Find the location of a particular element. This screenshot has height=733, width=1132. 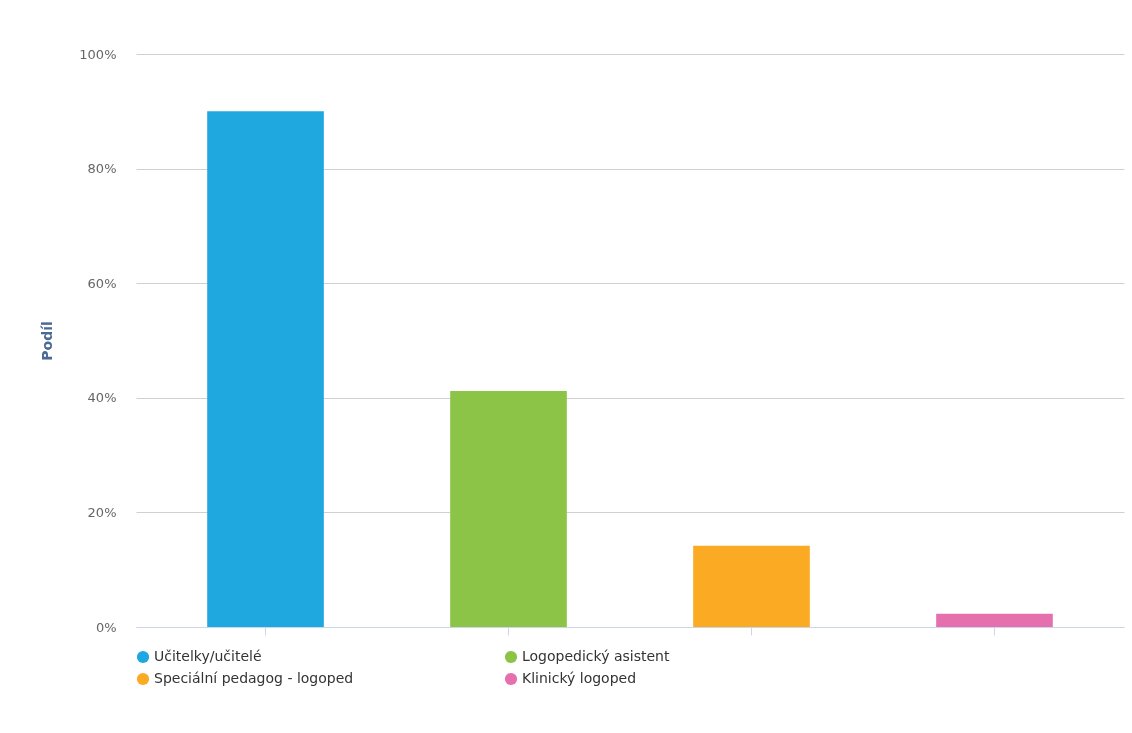

y-axis-title: Podíl is located at coordinates (47, 341).